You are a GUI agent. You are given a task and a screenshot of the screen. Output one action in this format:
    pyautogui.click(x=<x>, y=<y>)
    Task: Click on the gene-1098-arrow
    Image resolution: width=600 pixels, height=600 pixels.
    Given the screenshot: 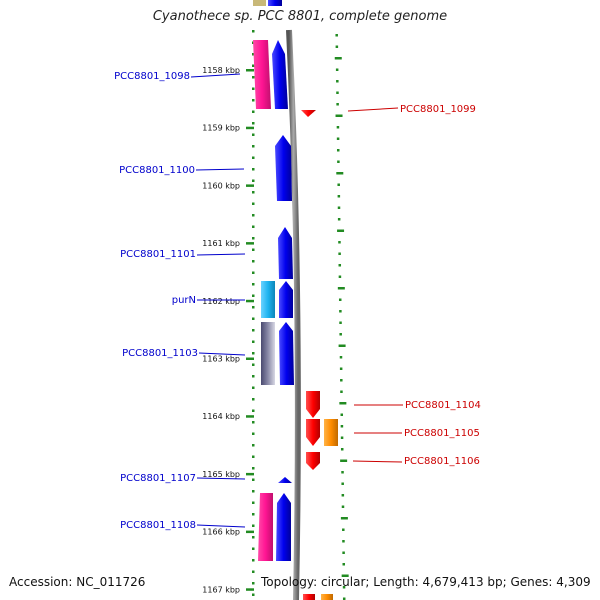 What is the action you would take?
    pyautogui.click(x=280, y=74)
    